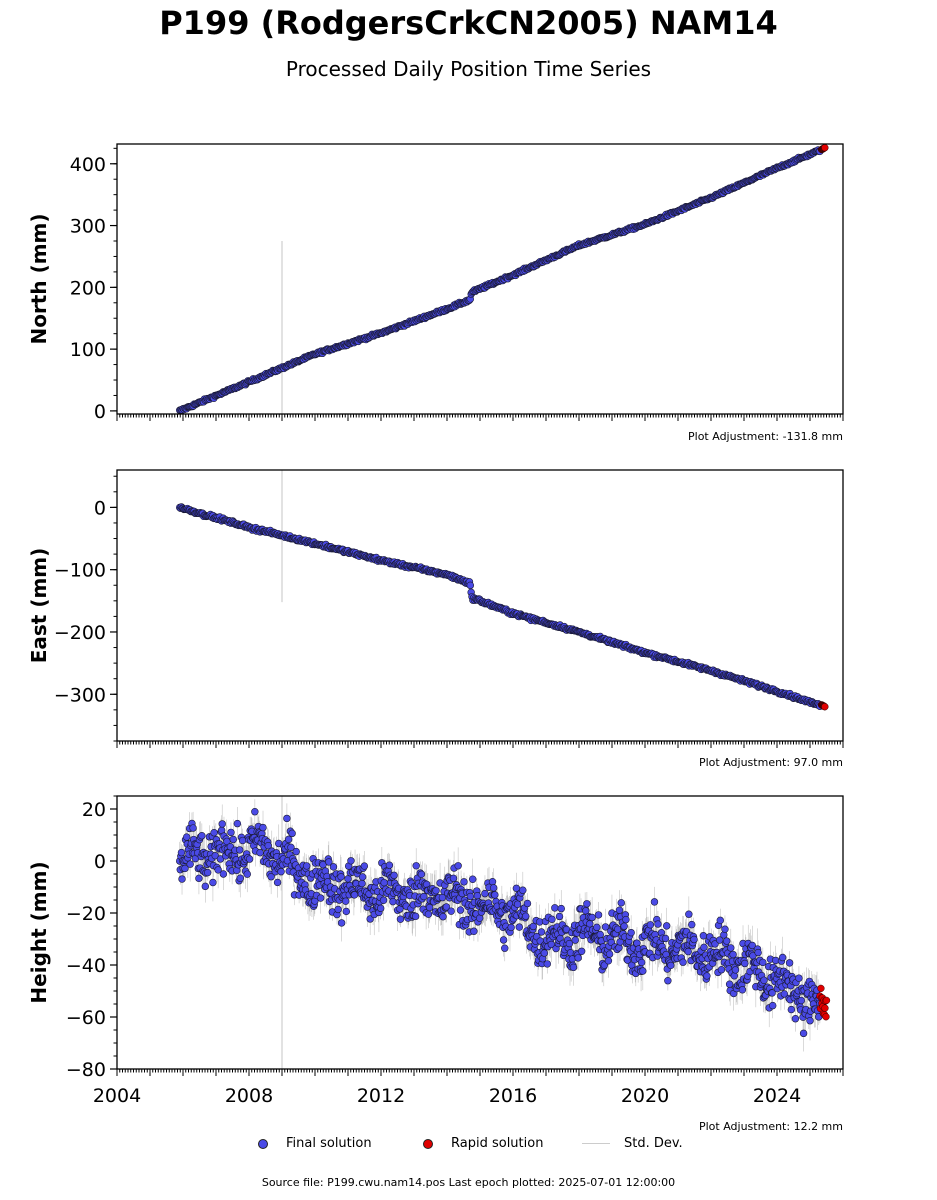 This screenshot has width=937, height=1200. What do you see at coordinates (39, 932) in the screenshot?
I see `y-axis-label: Height (mm)` at bounding box center [39, 932].